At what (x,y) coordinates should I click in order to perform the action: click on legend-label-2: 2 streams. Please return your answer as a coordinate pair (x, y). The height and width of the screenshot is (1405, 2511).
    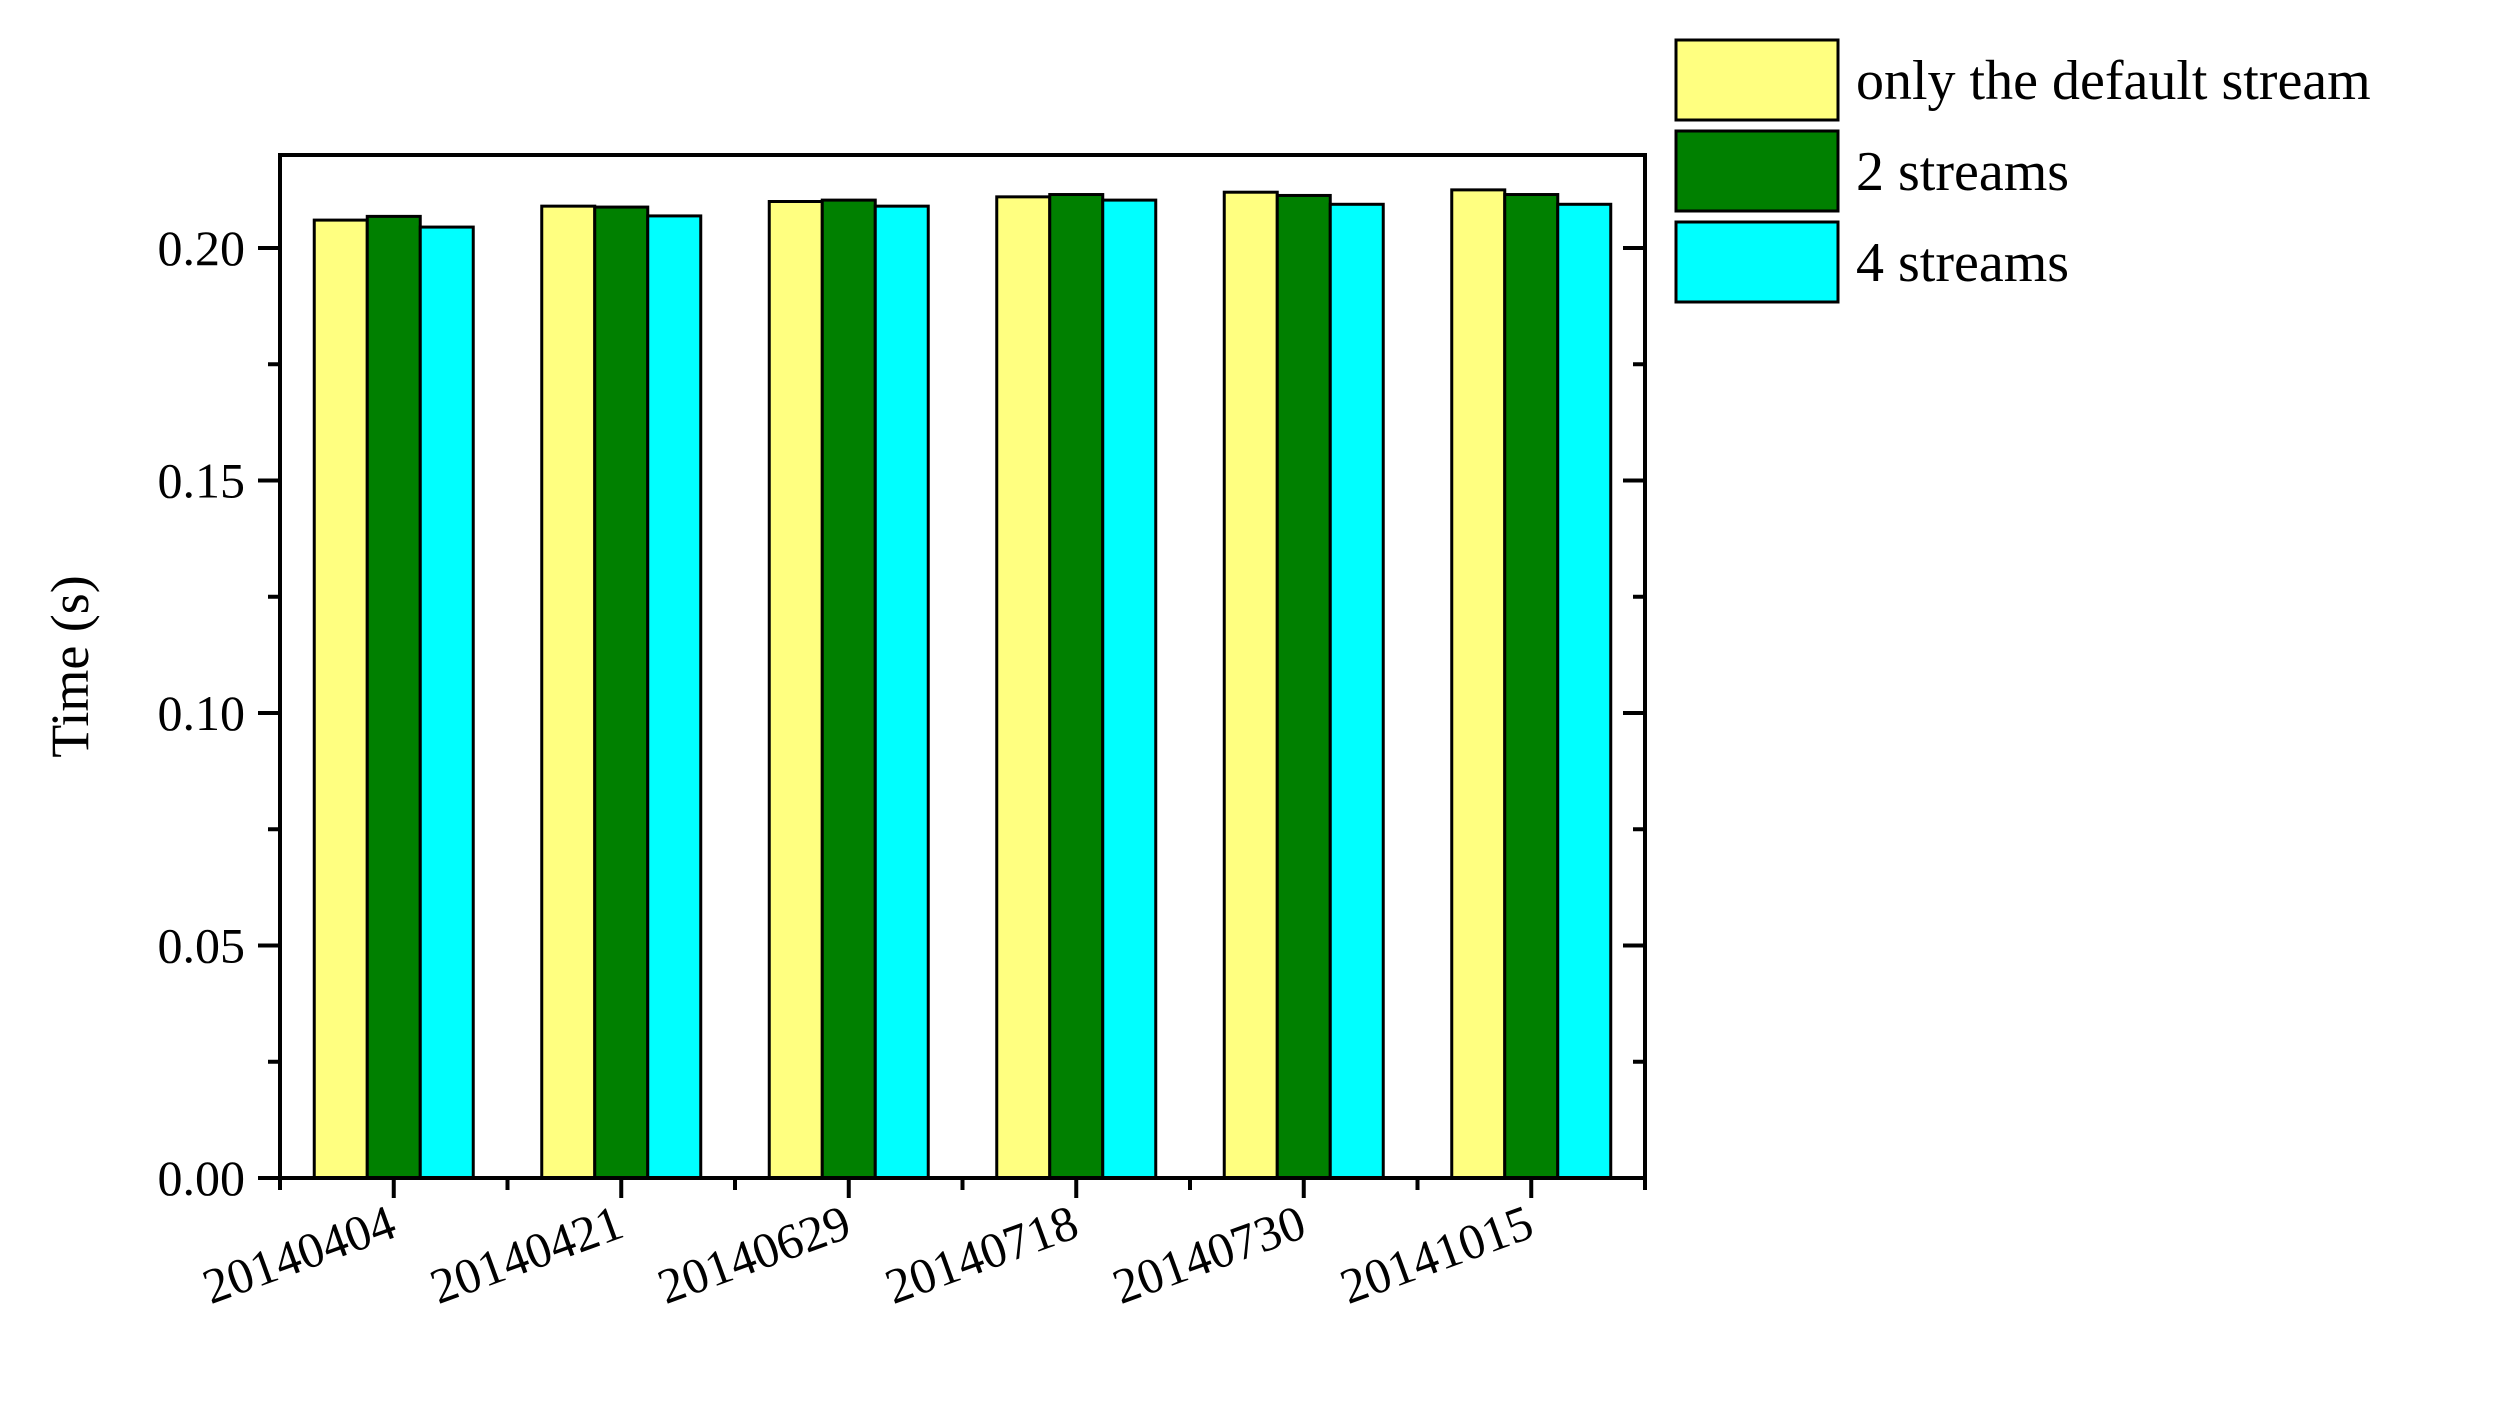
    Looking at the image, I should click on (1962, 172).